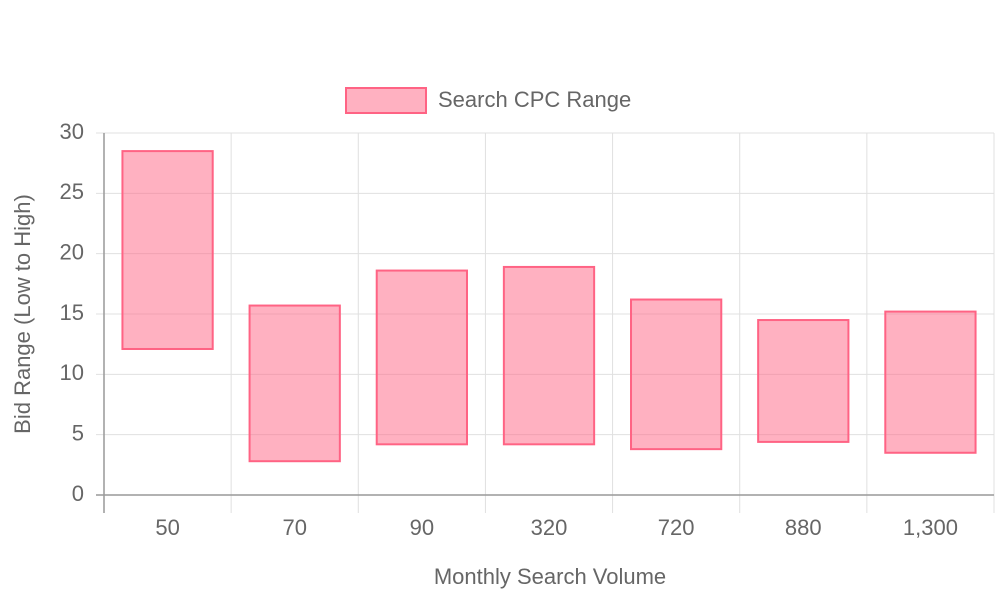 This screenshot has width=1000, height=600. What do you see at coordinates (78, 493) in the screenshot?
I see `y-tick-label: 0` at bounding box center [78, 493].